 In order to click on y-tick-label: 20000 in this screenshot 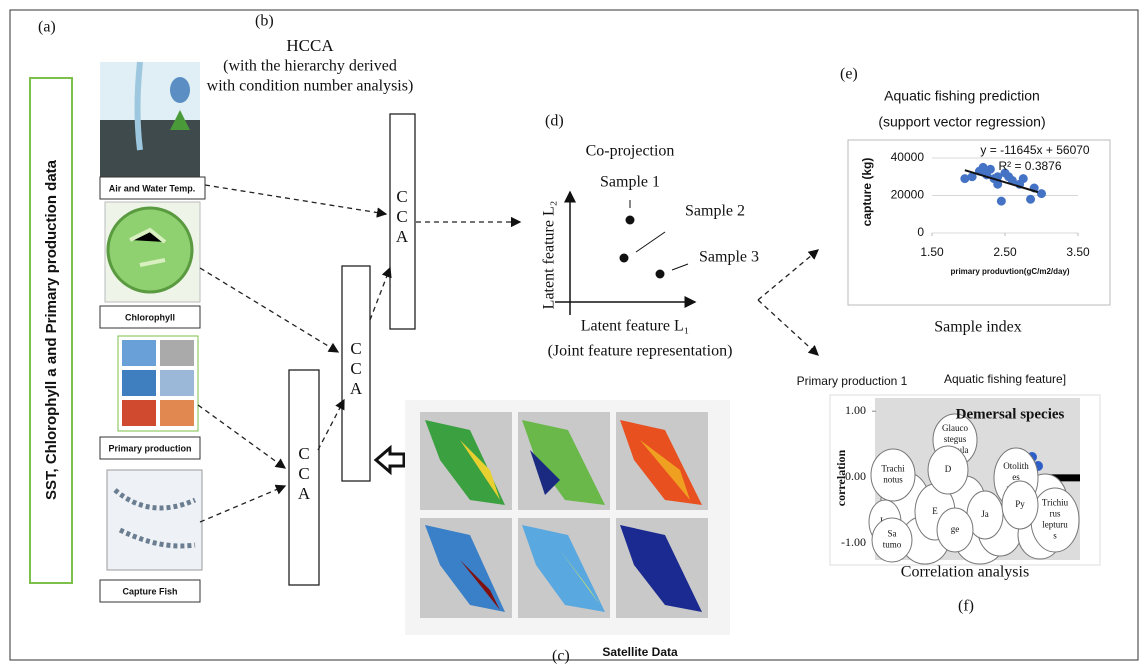, I will do `click(908, 195)`.